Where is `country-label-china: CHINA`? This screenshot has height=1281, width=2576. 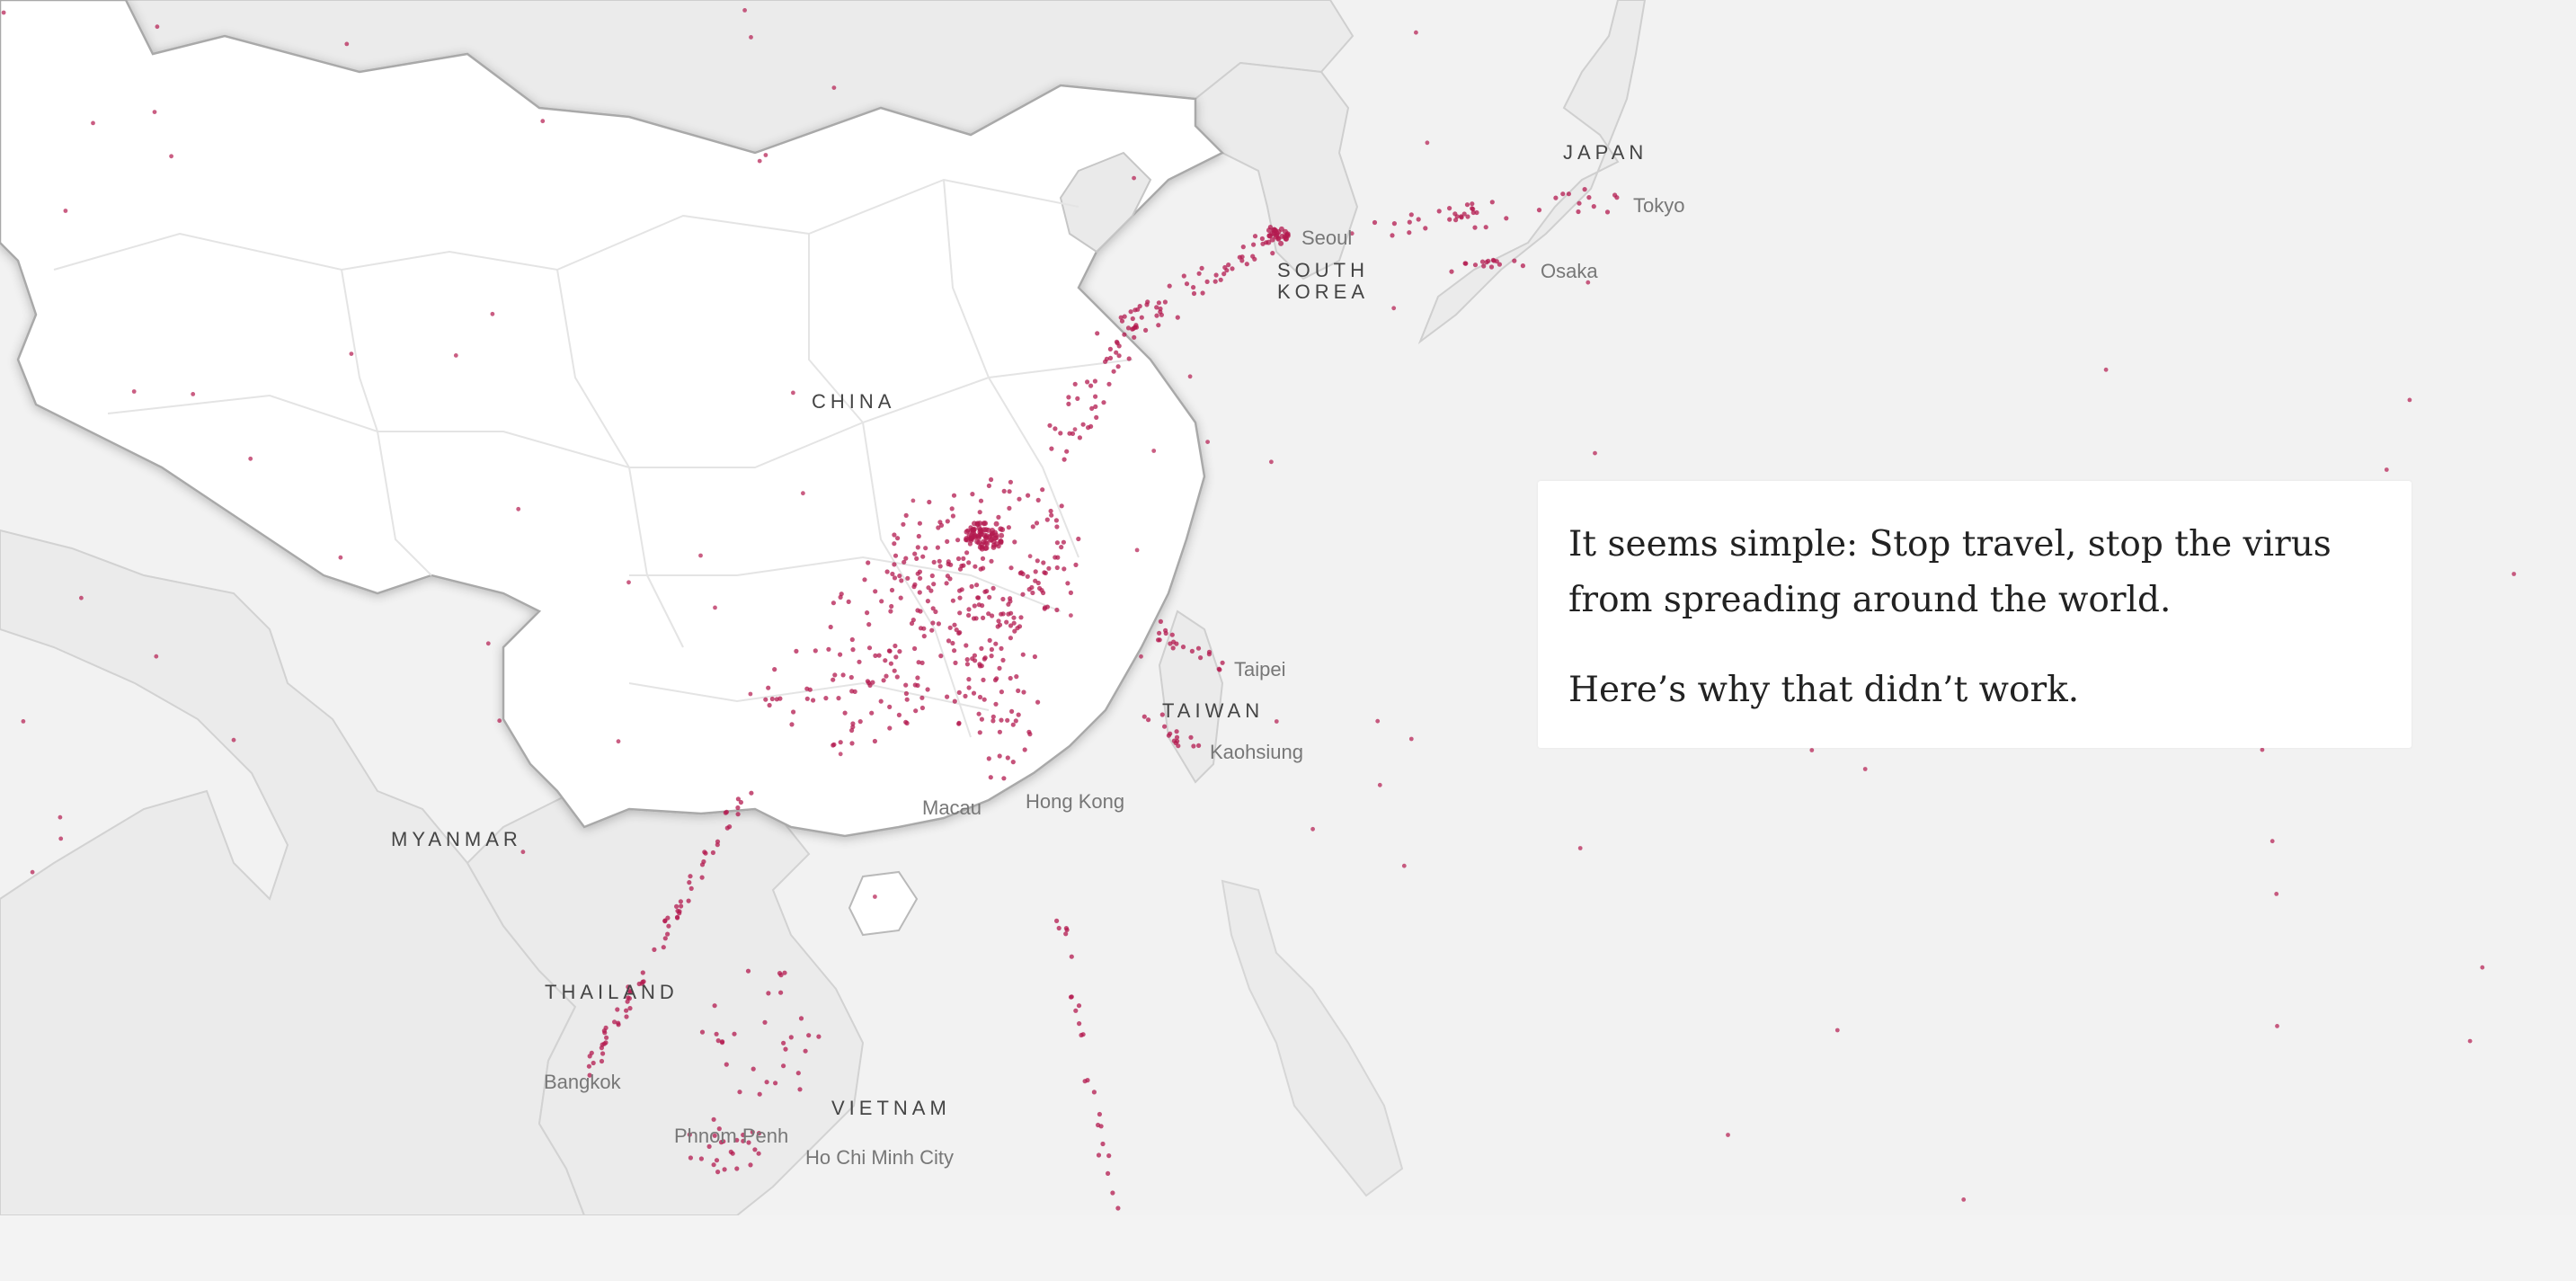
country-label-china: CHINA is located at coordinates (854, 401).